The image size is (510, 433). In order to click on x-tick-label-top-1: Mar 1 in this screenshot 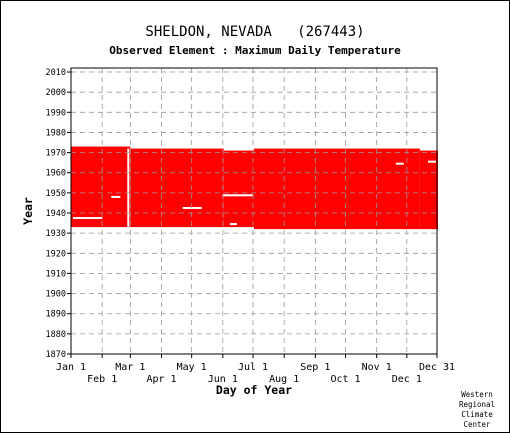, I will do `click(130, 367)`.